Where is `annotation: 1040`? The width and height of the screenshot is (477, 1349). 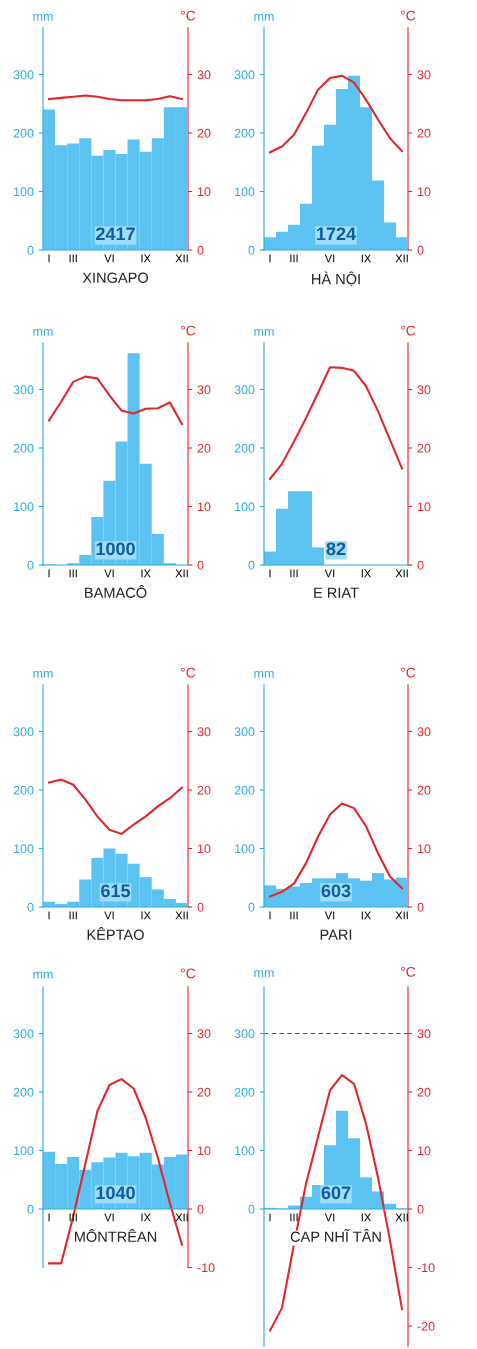 annotation: 1040 is located at coordinates (115, 1193).